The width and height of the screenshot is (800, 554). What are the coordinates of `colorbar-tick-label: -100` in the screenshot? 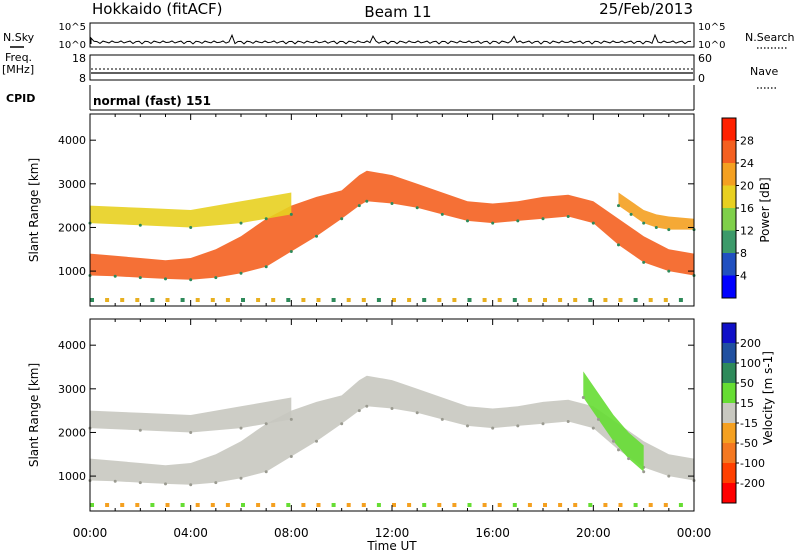 It's located at (752, 463).